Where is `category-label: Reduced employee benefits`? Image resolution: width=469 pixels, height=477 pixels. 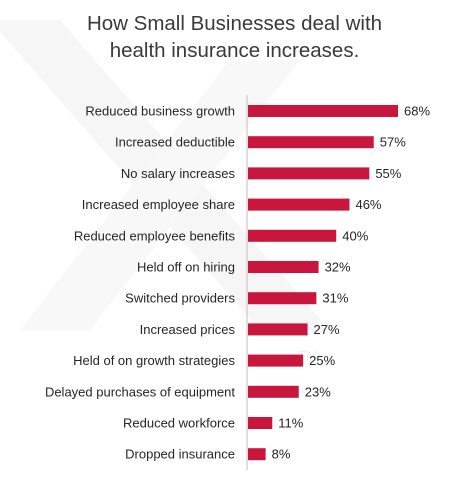
category-label: Reduced employee benefits is located at coordinates (155, 235).